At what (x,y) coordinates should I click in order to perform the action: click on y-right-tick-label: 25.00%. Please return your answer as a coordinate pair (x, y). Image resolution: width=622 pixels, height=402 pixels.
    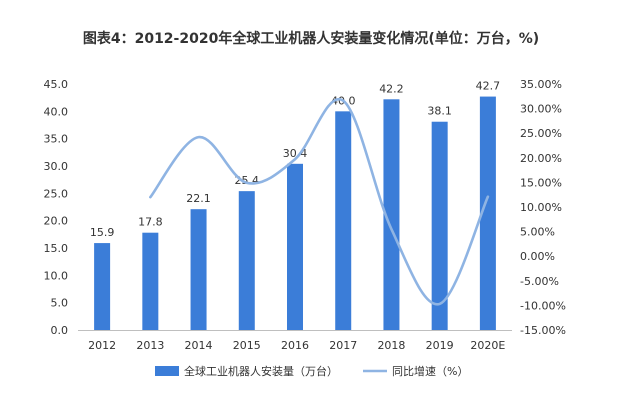
    Looking at the image, I should click on (541, 133).